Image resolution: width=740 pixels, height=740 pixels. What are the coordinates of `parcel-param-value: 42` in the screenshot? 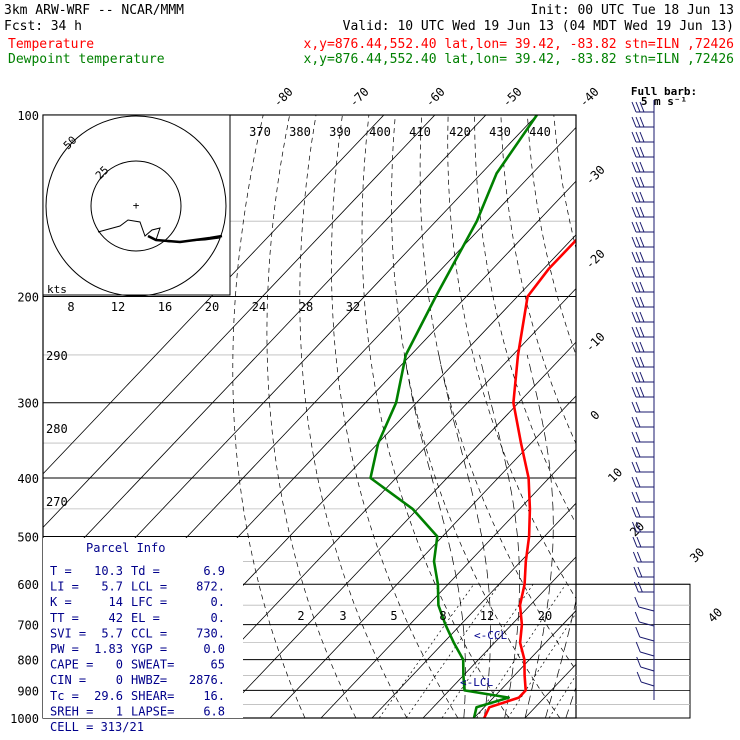 It's located at (116, 618).